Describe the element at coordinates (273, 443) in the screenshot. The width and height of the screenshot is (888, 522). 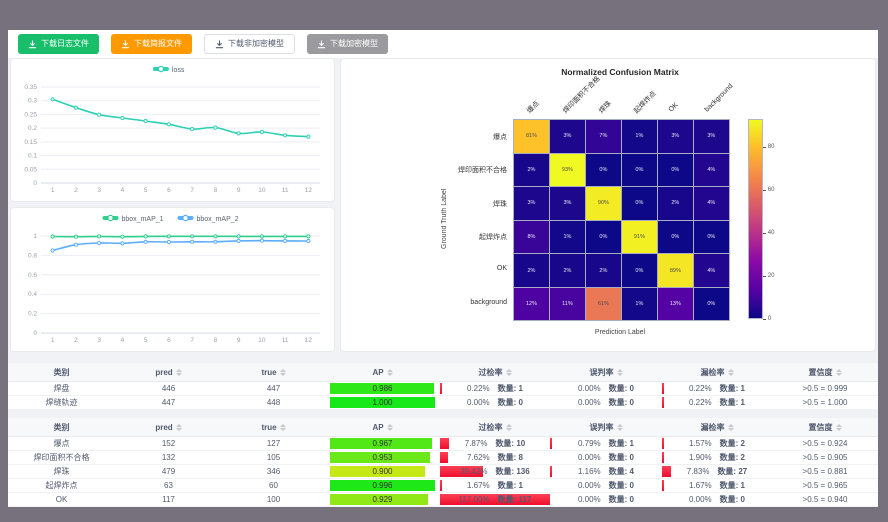
I see `true-count-cell: 127` at that location.